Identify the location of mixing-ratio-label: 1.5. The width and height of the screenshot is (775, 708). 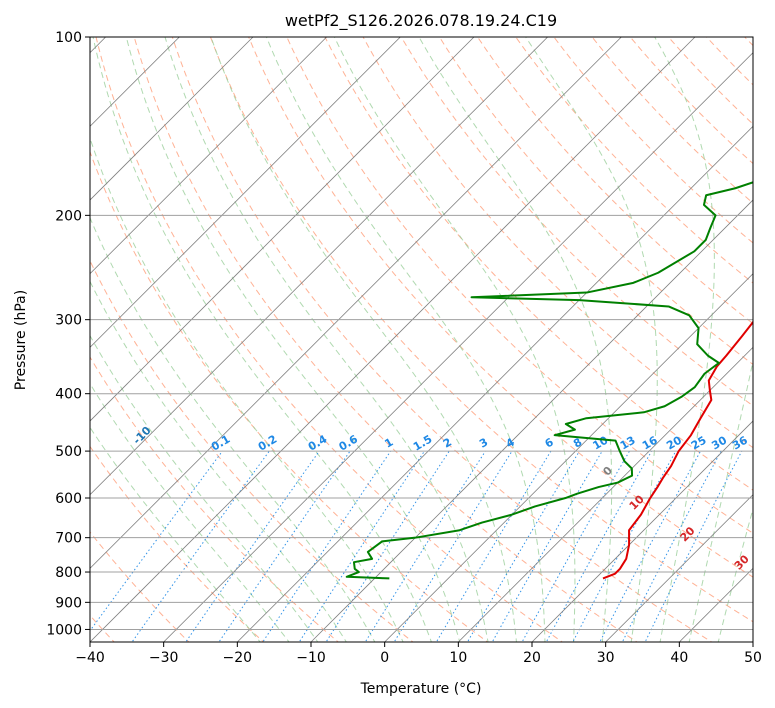
(422, 443).